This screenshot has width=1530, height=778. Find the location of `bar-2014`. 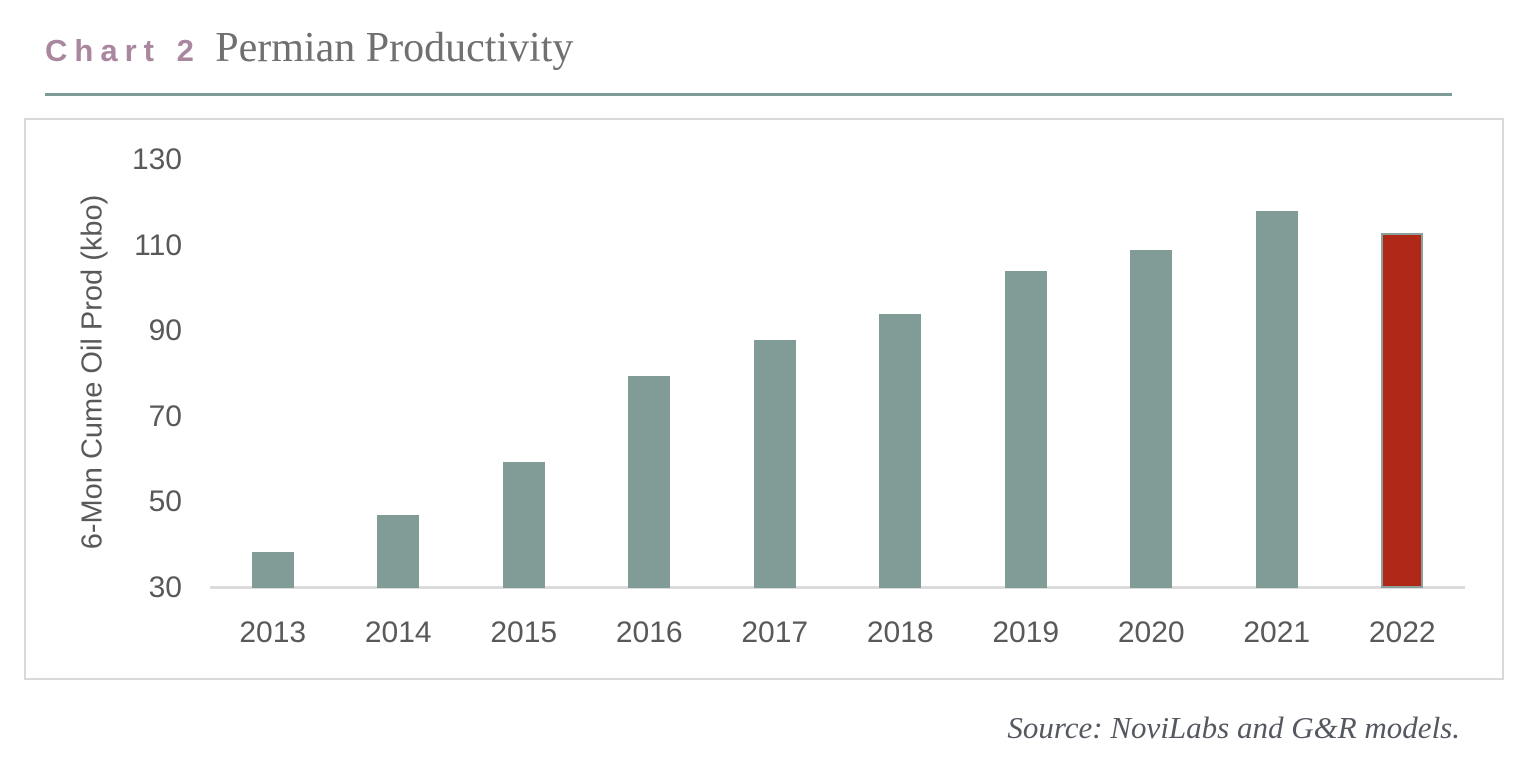

bar-2014 is located at coordinates (398, 551).